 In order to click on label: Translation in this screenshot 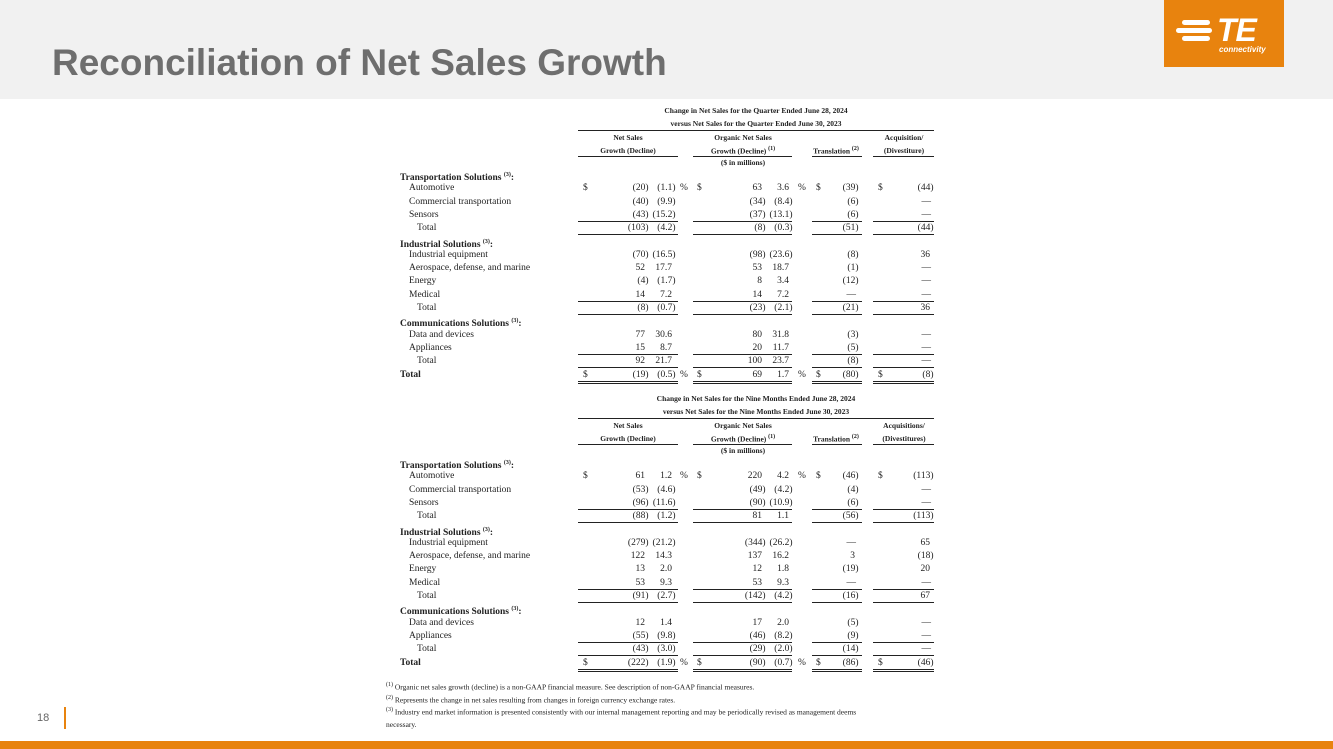, I will do `click(832, 151)`.